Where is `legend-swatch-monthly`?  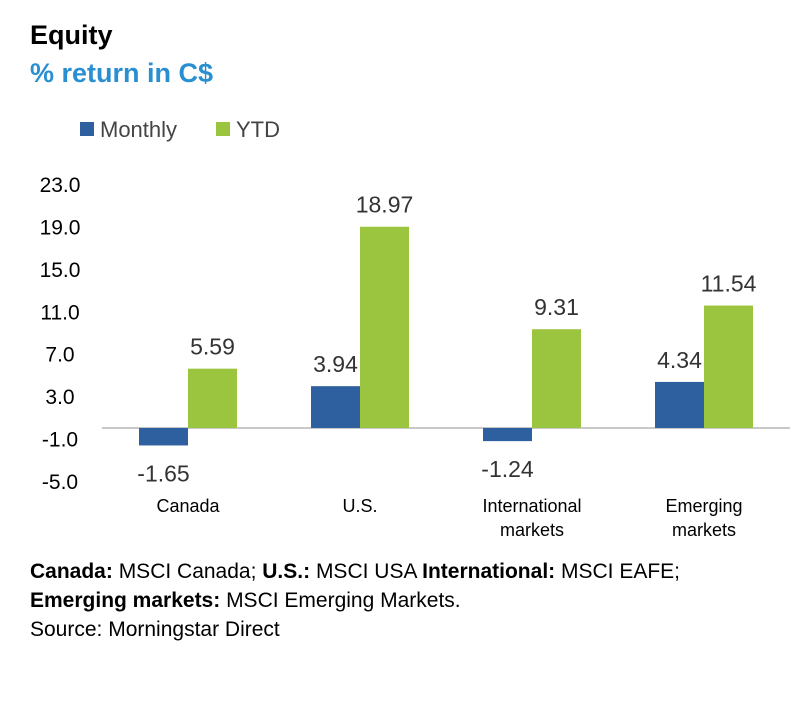 legend-swatch-monthly is located at coordinates (87, 129).